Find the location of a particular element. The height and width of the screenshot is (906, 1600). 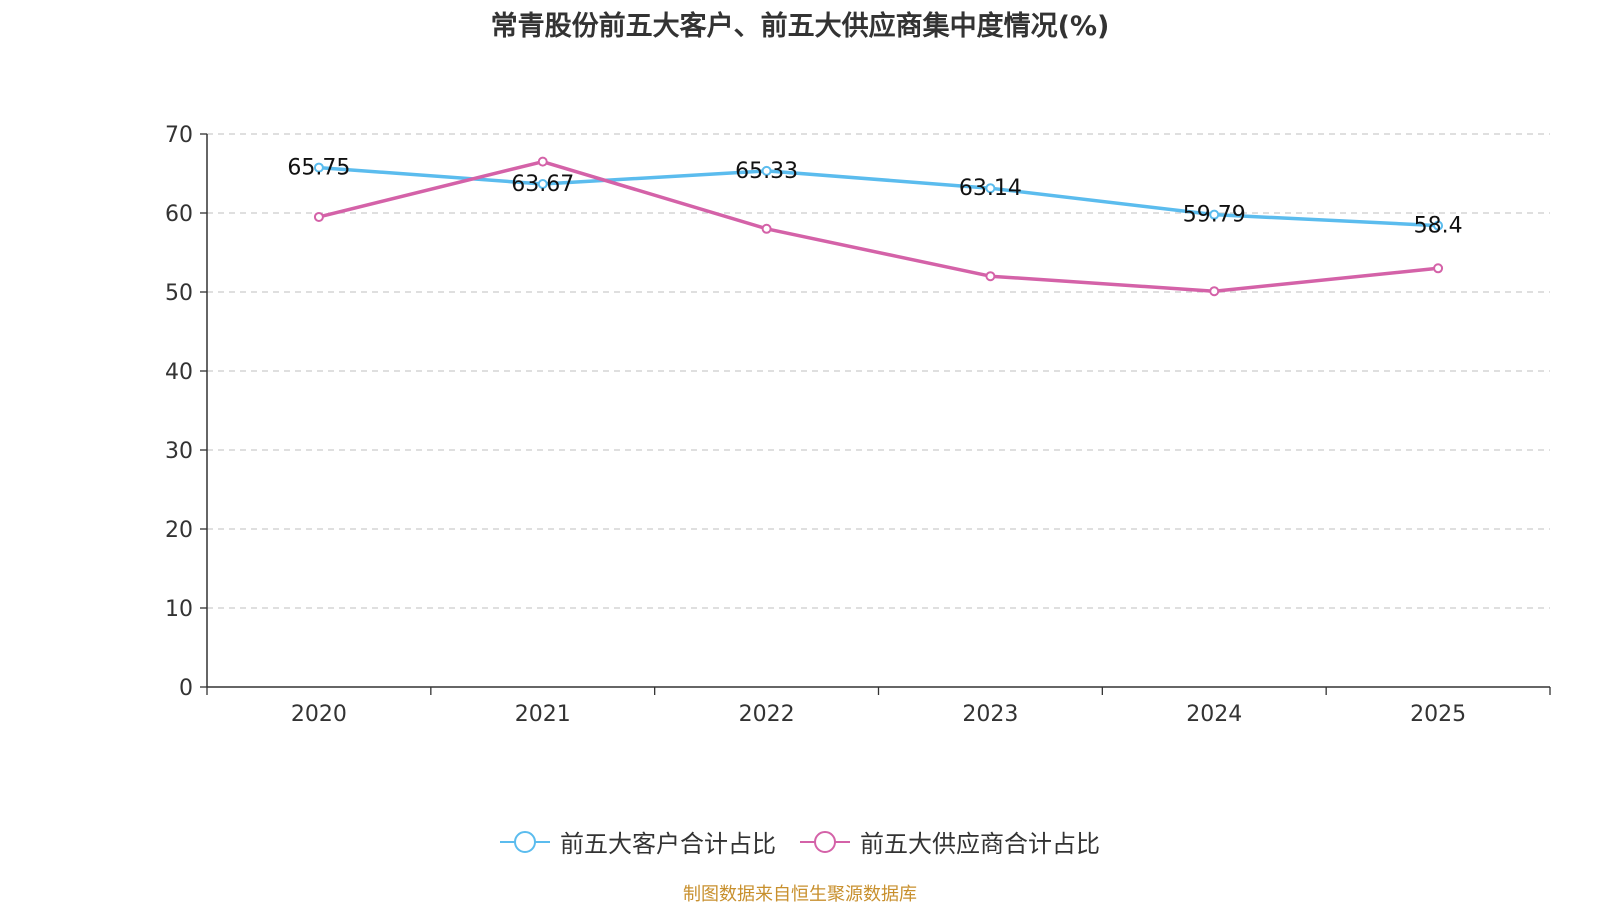

series-line-suppliers is located at coordinates (878, 226).